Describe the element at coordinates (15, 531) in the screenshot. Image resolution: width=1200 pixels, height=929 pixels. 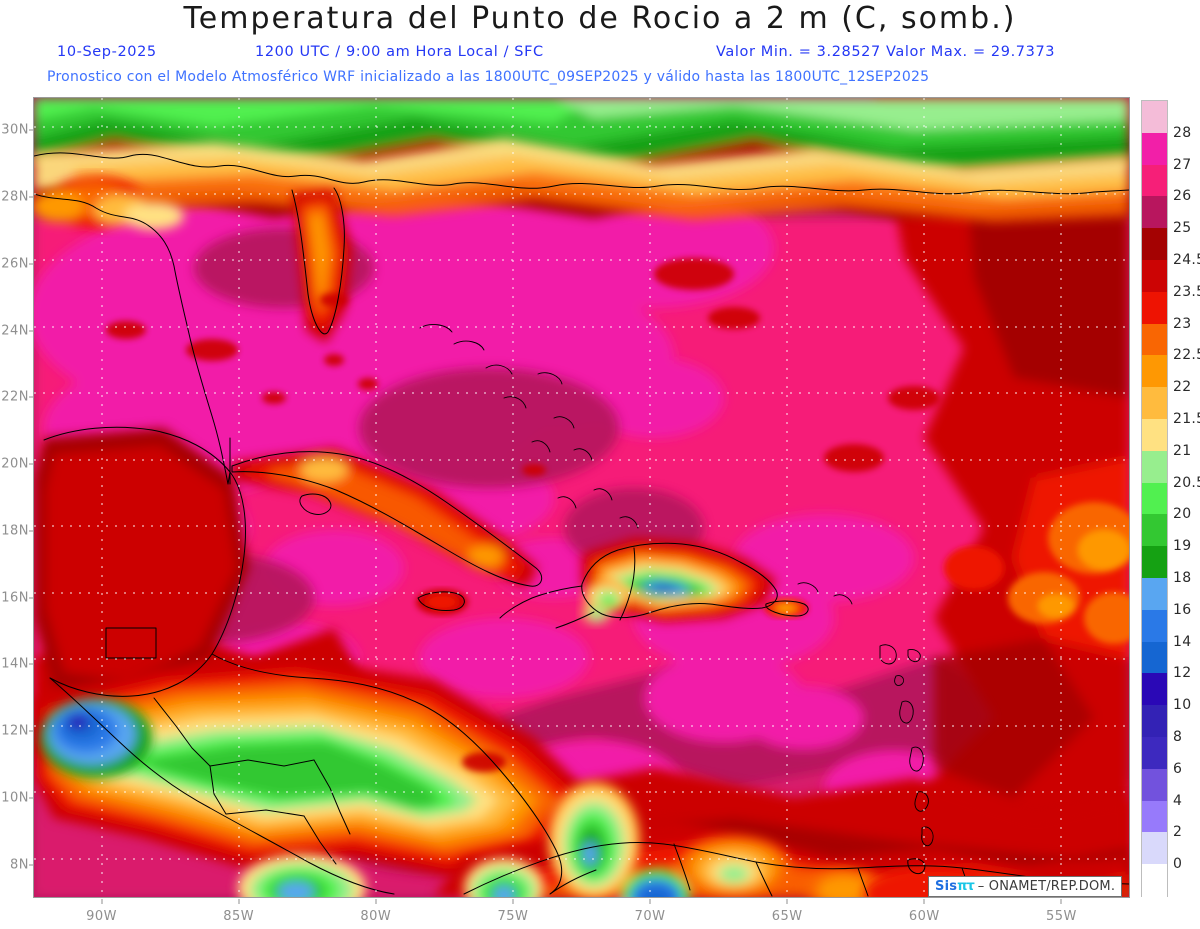
I see `y-axis-tick-label: 18N` at that location.